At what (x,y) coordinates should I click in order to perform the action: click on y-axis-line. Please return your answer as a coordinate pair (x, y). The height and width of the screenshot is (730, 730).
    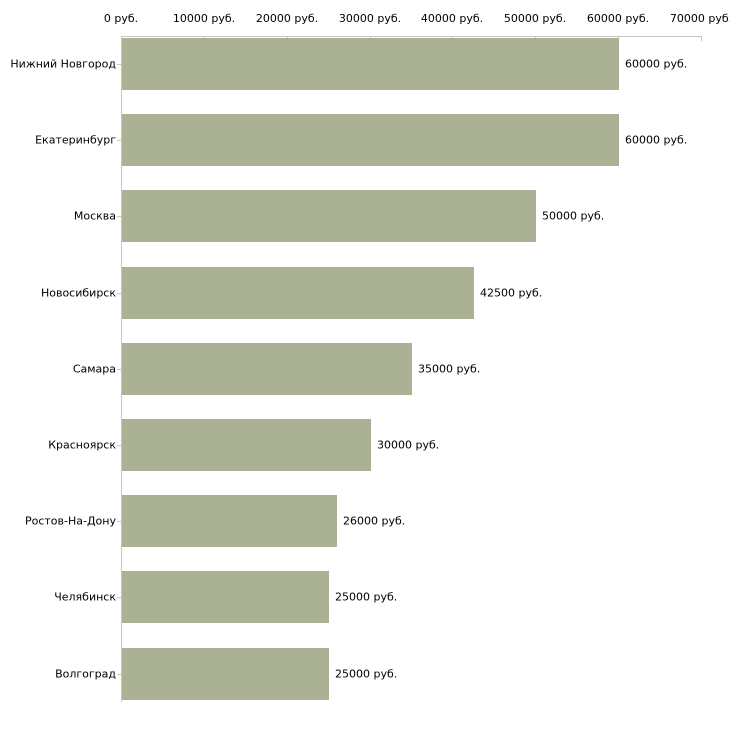
    Looking at the image, I should click on (121, 369).